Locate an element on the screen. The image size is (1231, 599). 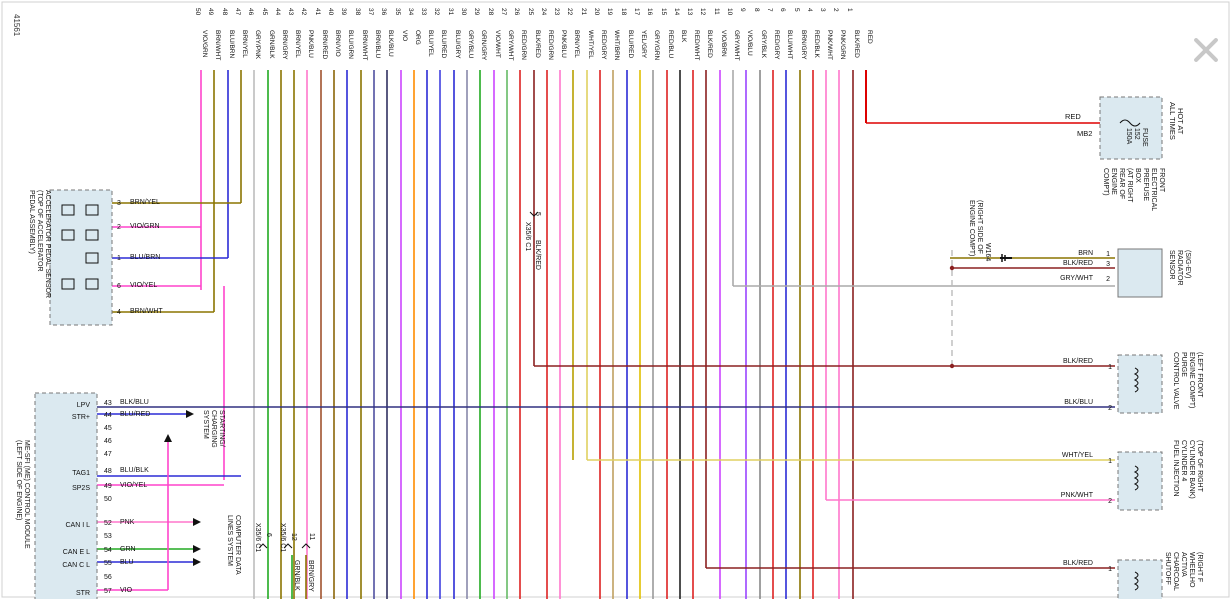
fuse-label-2: 150A is located at coordinates (1128, 136).